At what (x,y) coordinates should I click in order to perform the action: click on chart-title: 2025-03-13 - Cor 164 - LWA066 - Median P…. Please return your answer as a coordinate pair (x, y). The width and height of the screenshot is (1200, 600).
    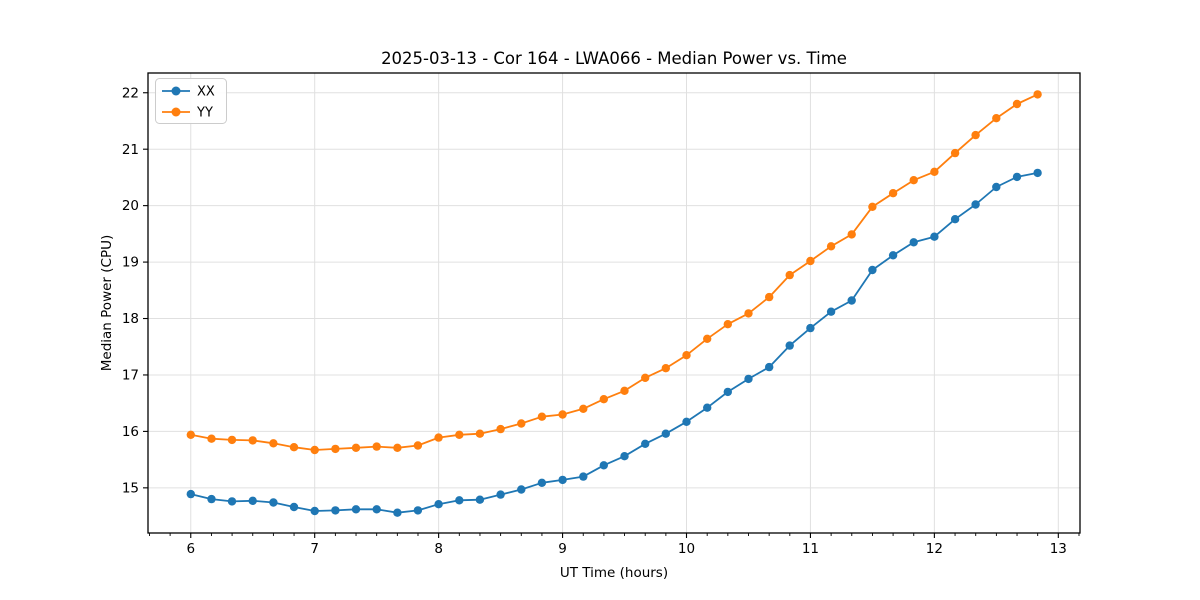
    Looking at the image, I should click on (614, 58).